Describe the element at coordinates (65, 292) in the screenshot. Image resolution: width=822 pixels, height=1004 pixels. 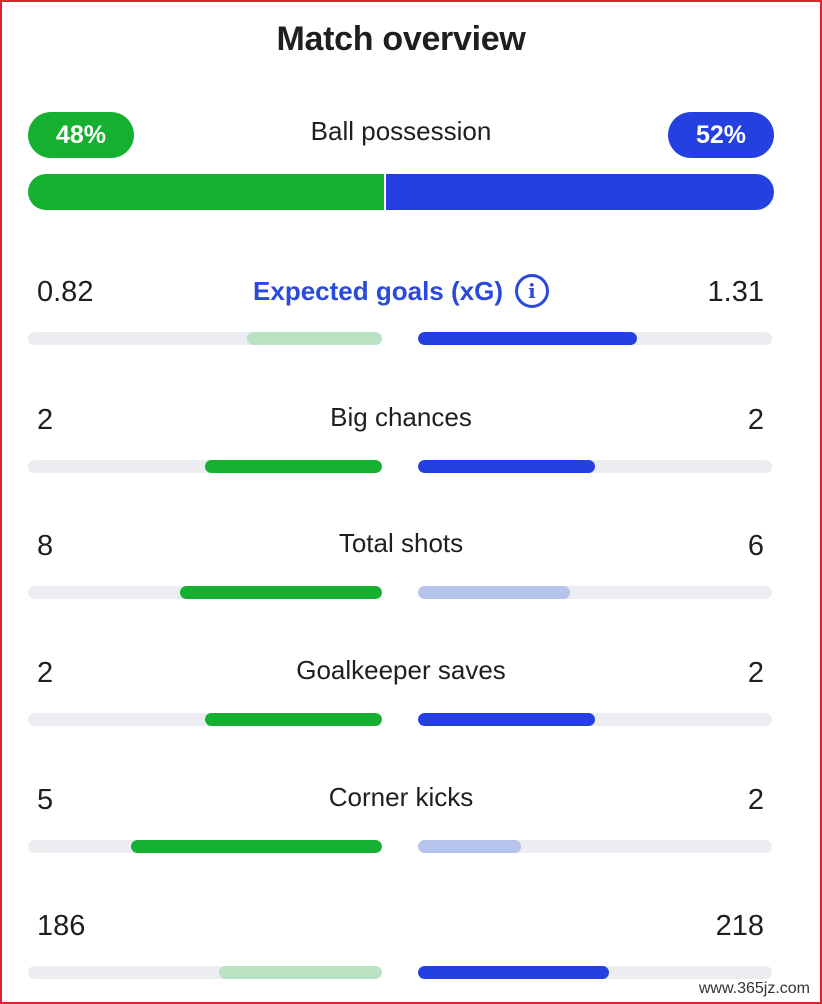
I see `home-stat-value: 0.82` at that location.